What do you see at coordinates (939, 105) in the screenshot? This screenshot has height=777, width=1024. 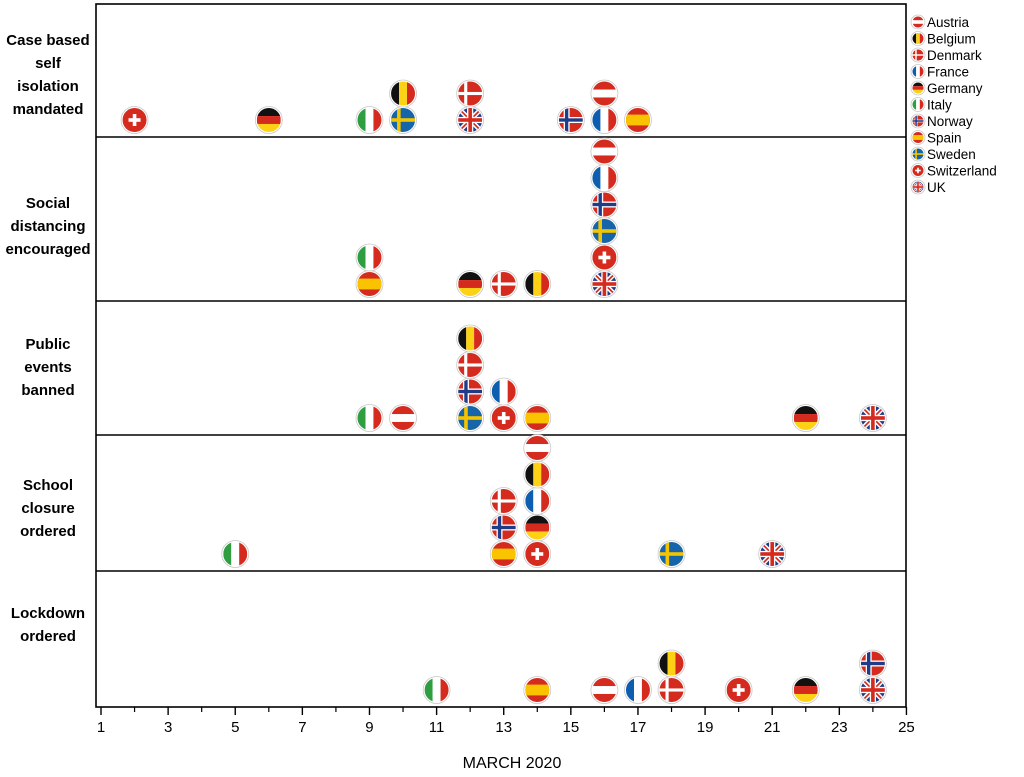 I see `legend-label: Italy` at bounding box center [939, 105].